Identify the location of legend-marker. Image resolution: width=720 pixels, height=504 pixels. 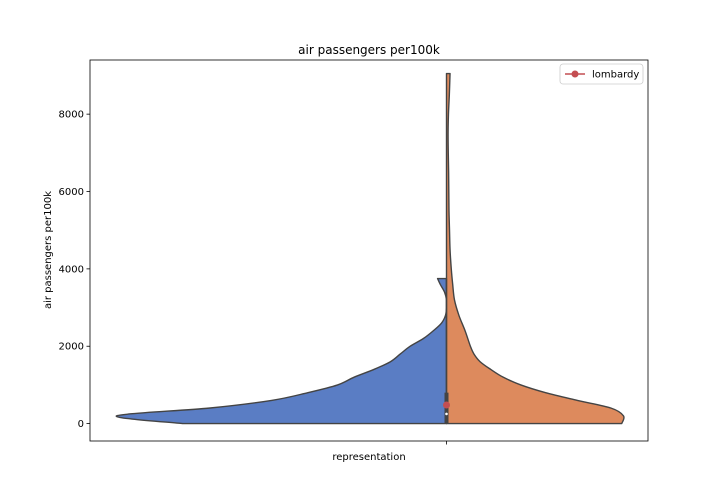
(575, 74).